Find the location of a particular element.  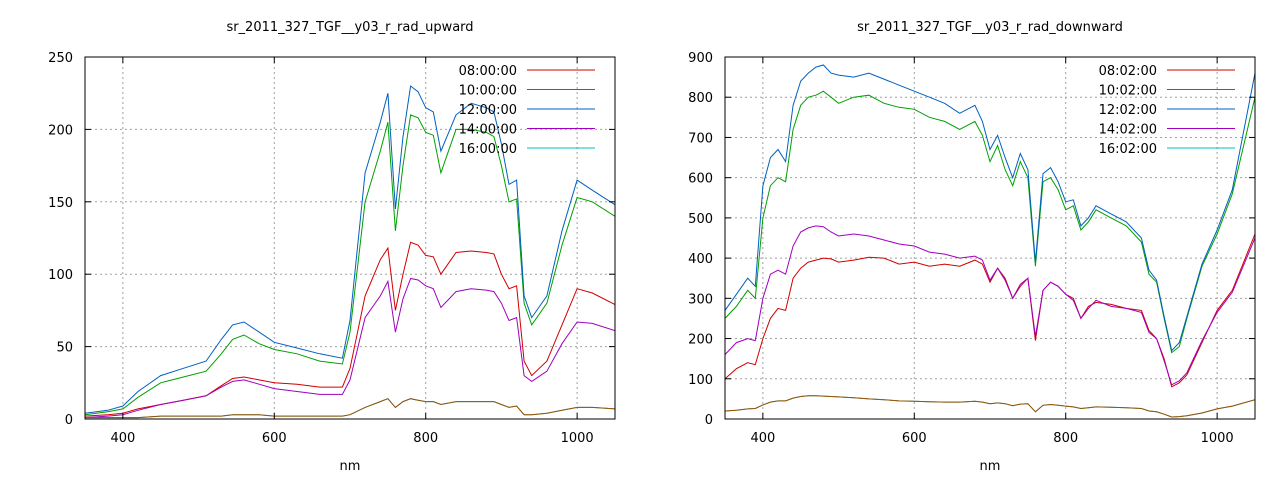

y-tick-label: 400 is located at coordinates (700, 259).